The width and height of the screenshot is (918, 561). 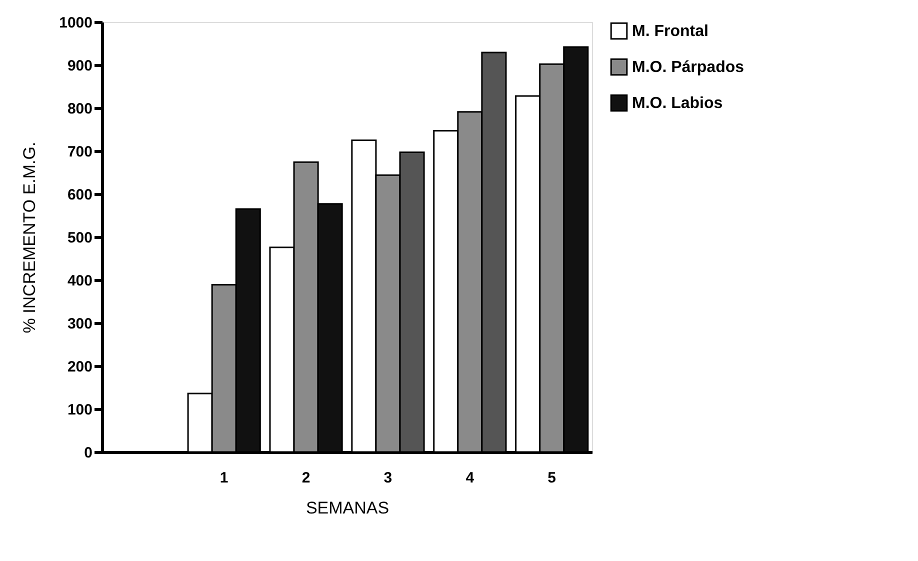 What do you see at coordinates (79, 195) in the screenshot?
I see `y-tick-label: 600` at bounding box center [79, 195].